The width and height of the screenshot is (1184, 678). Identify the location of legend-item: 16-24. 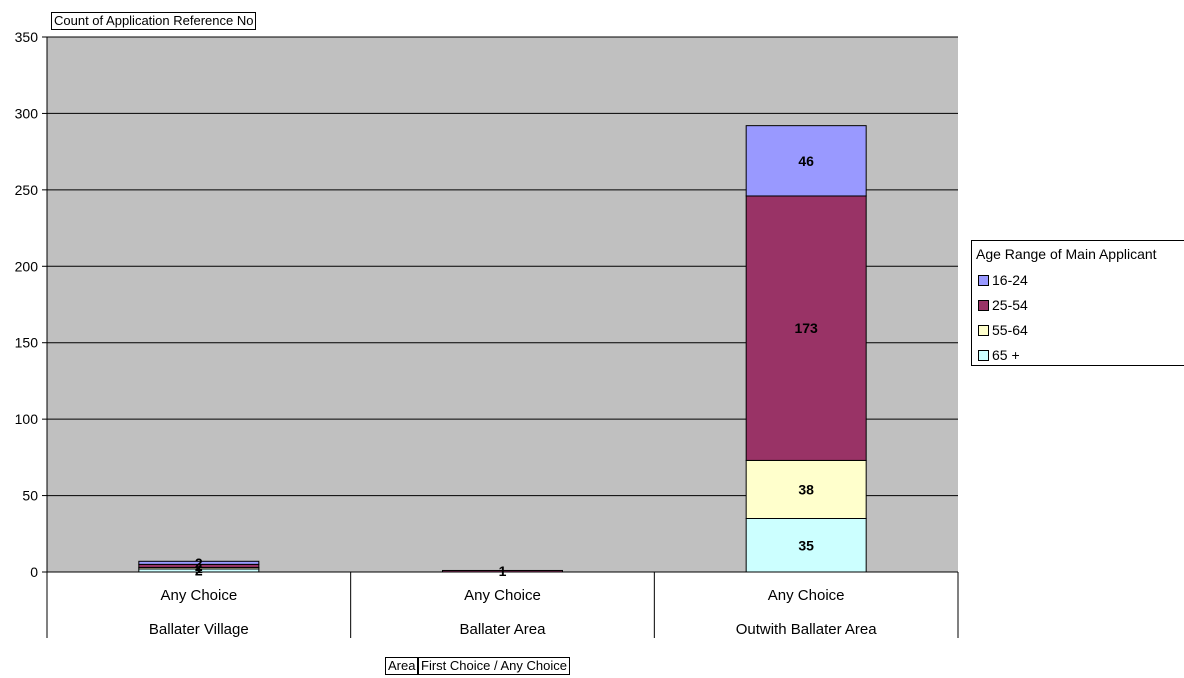
(1003, 280).